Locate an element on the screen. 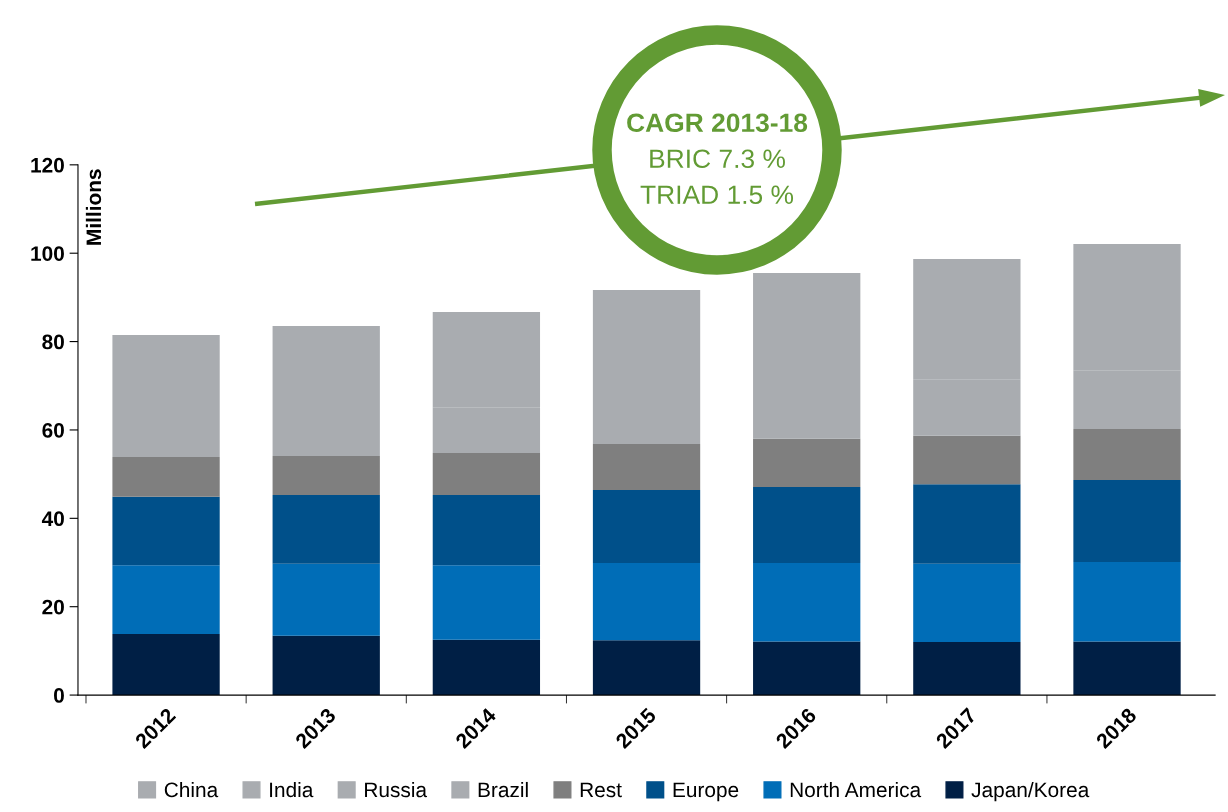 Image resolution: width=1228 pixels, height=812 pixels. y-axis-title: Millions is located at coordinates (93, 207).